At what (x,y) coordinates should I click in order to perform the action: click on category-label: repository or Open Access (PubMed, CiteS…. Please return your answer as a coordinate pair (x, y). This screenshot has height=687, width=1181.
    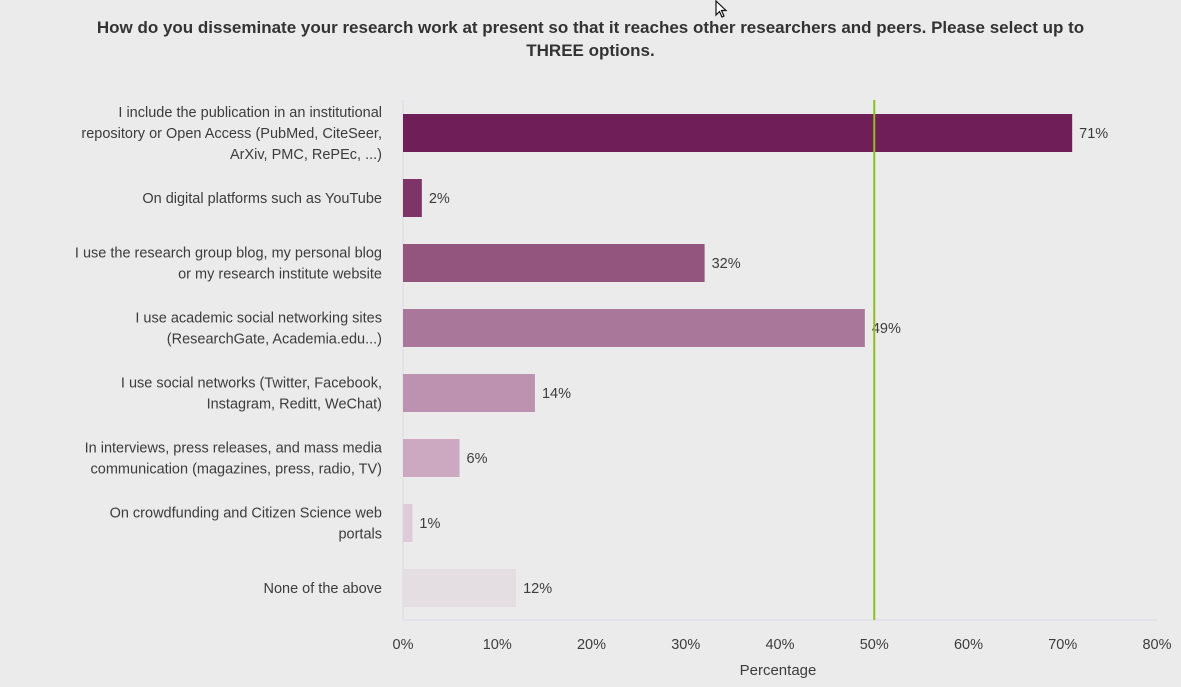
    Looking at the image, I should click on (231, 134).